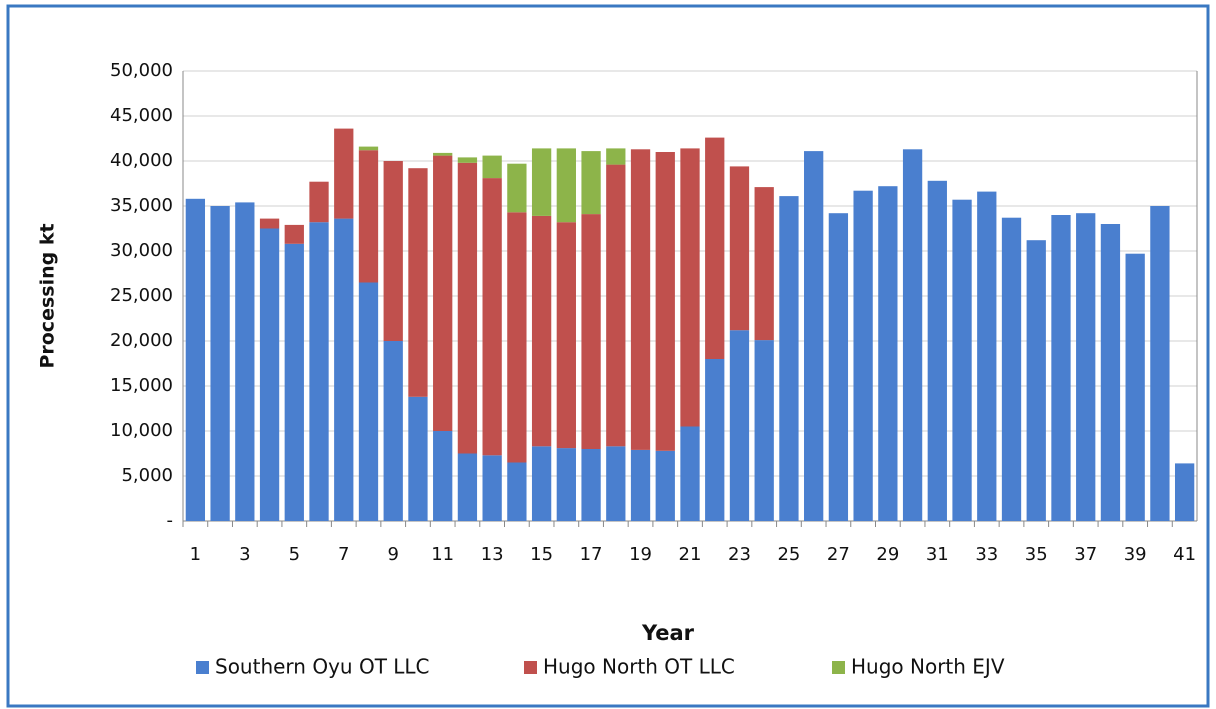 This screenshot has height=709, width=1216. What do you see at coordinates (141, 385) in the screenshot?
I see `y-tick-label: 15,000` at bounding box center [141, 385].